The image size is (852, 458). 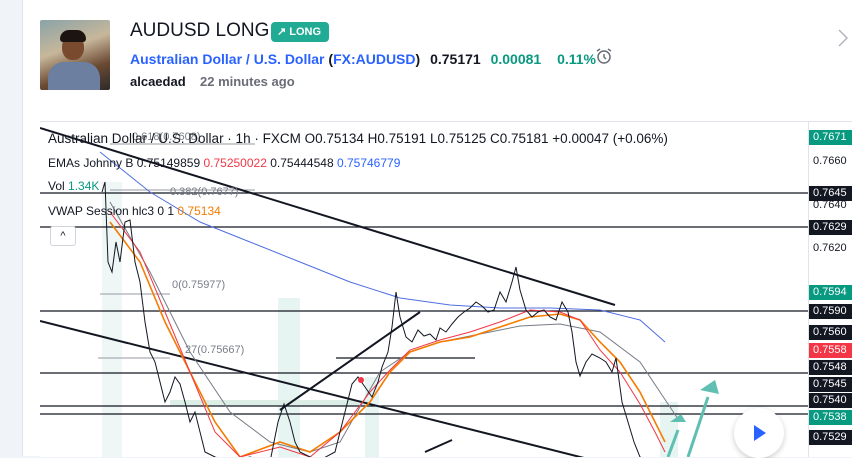 What do you see at coordinates (830, 205) in the screenshot?
I see `price-tick: 0.7640` at bounding box center [830, 205].